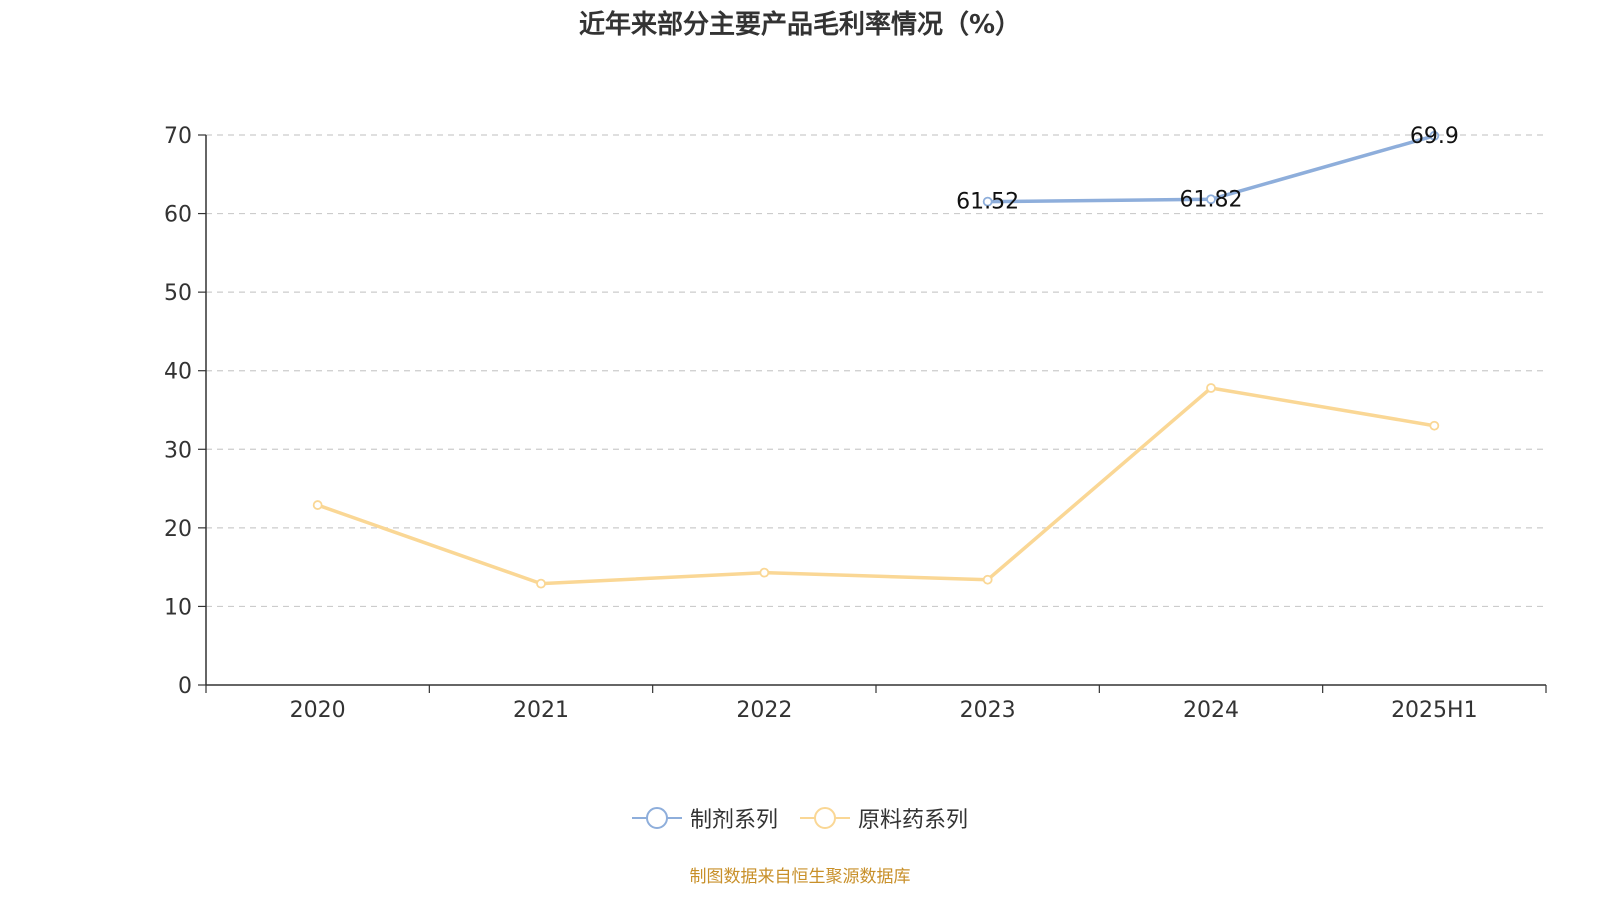 This screenshot has height=900, width=1600. Describe the element at coordinates (1434, 710) in the screenshot. I see `x-tick-label: 2025H1` at that location.